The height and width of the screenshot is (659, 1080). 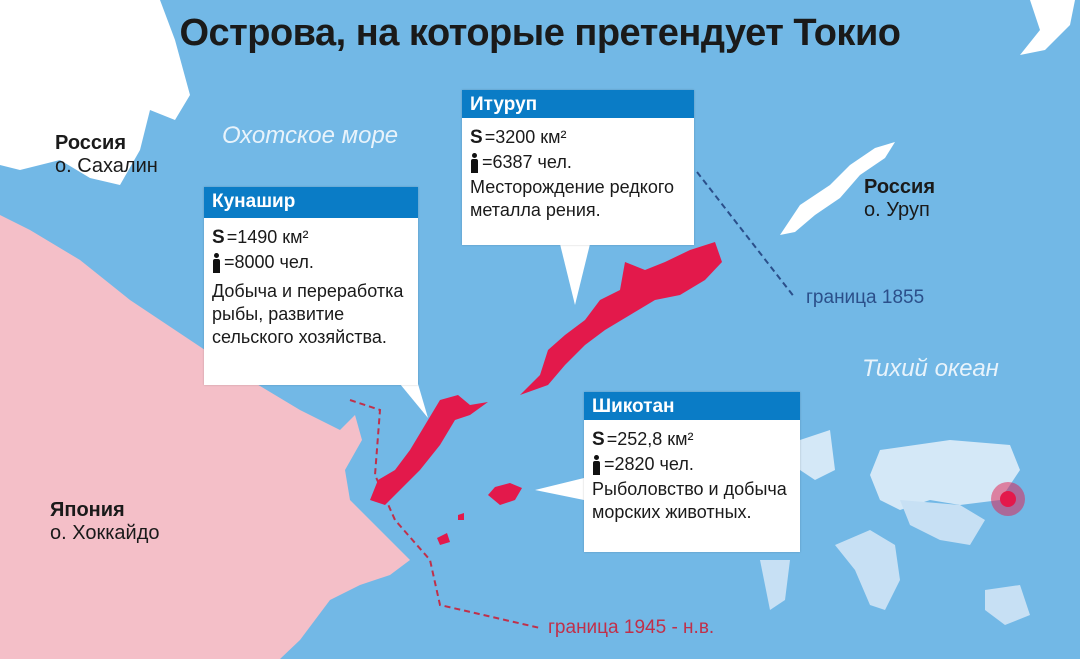 What do you see at coordinates (1008, 499) in the screenshot?
I see `japan-location-marker` at bounding box center [1008, 499].